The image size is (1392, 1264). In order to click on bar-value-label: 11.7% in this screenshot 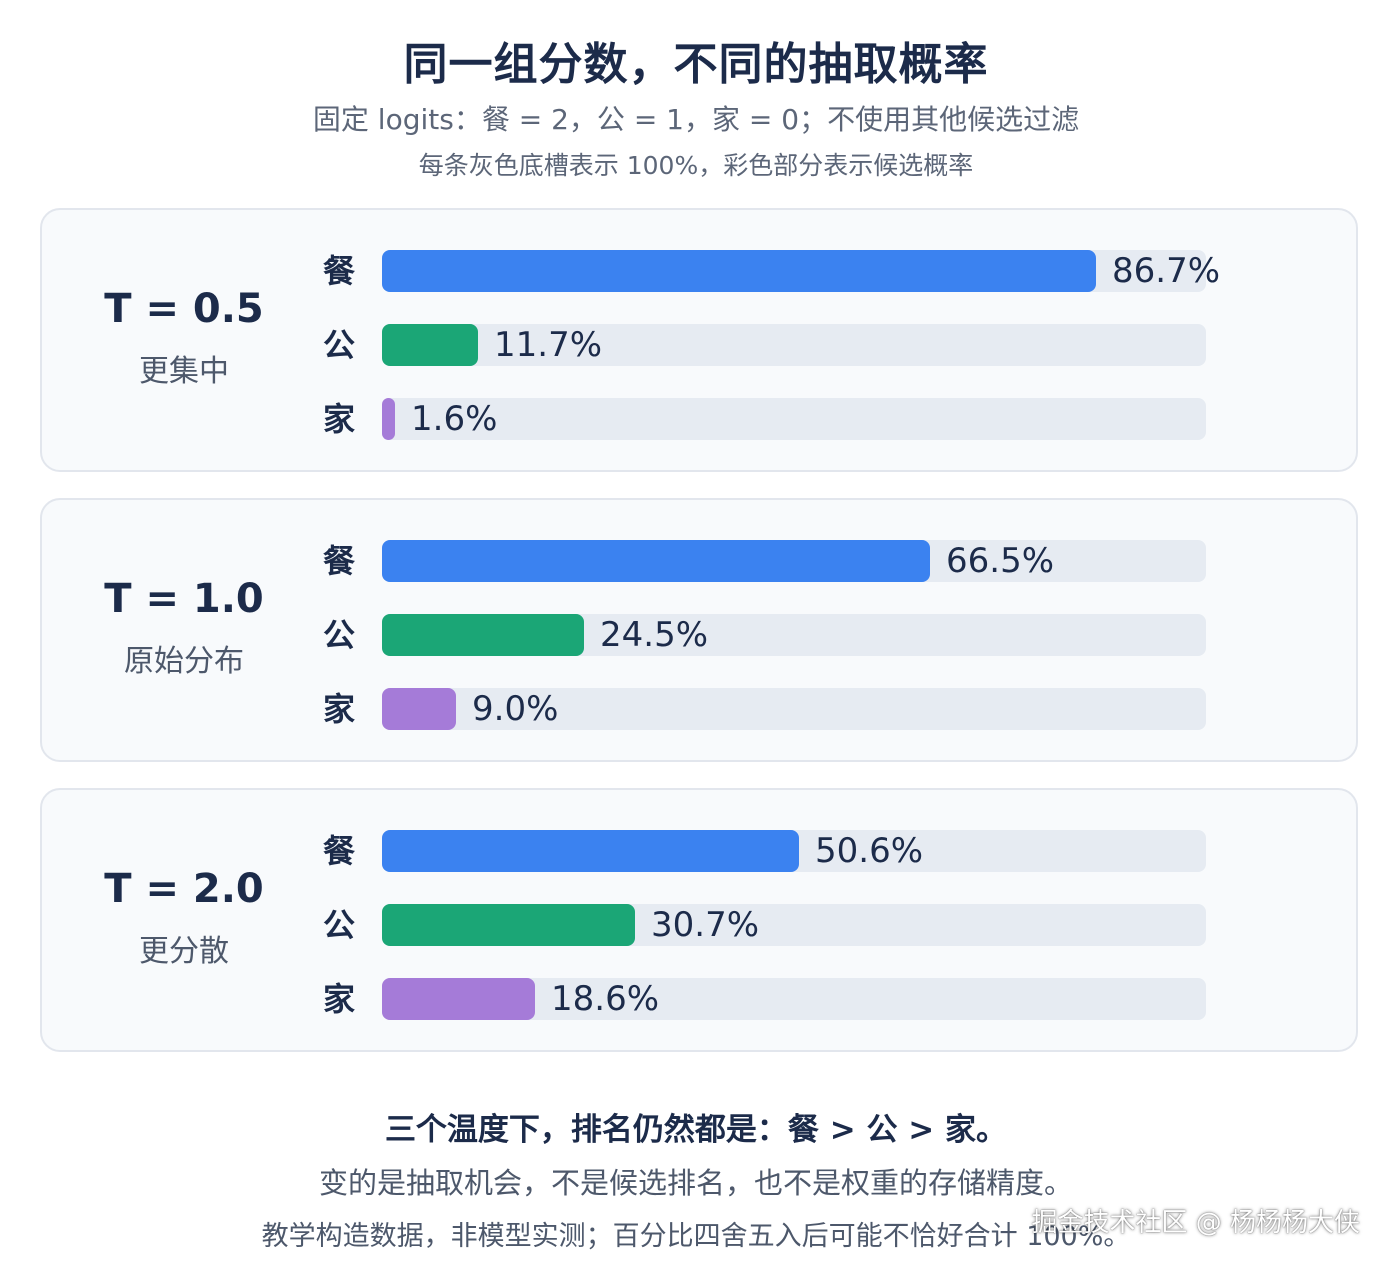, I will do `click(548, 345)`.